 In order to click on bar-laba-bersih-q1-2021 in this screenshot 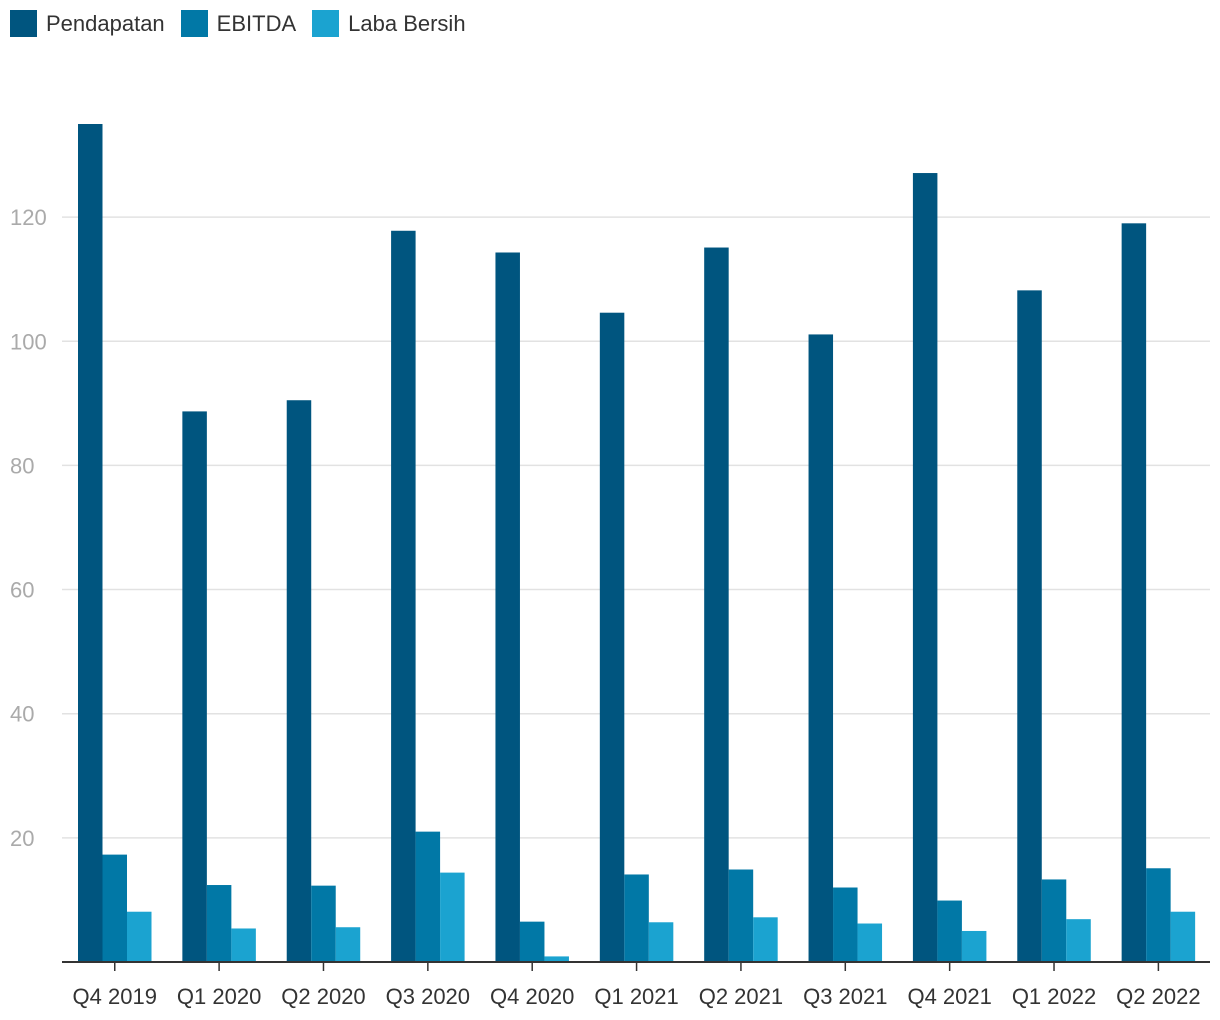, I will do `click(661, 942)`.